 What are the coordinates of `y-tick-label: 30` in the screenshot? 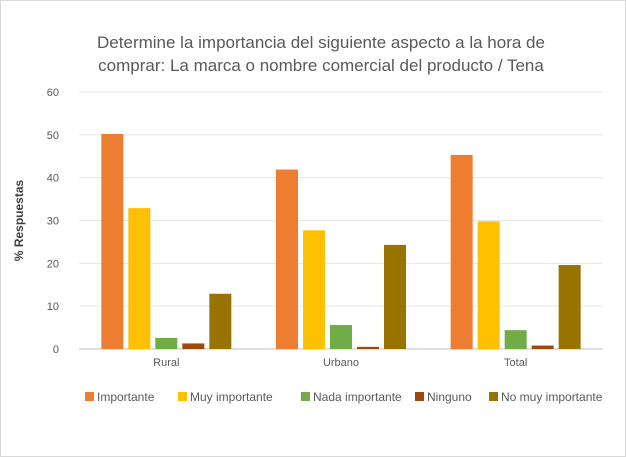 It's located at (53, 222).